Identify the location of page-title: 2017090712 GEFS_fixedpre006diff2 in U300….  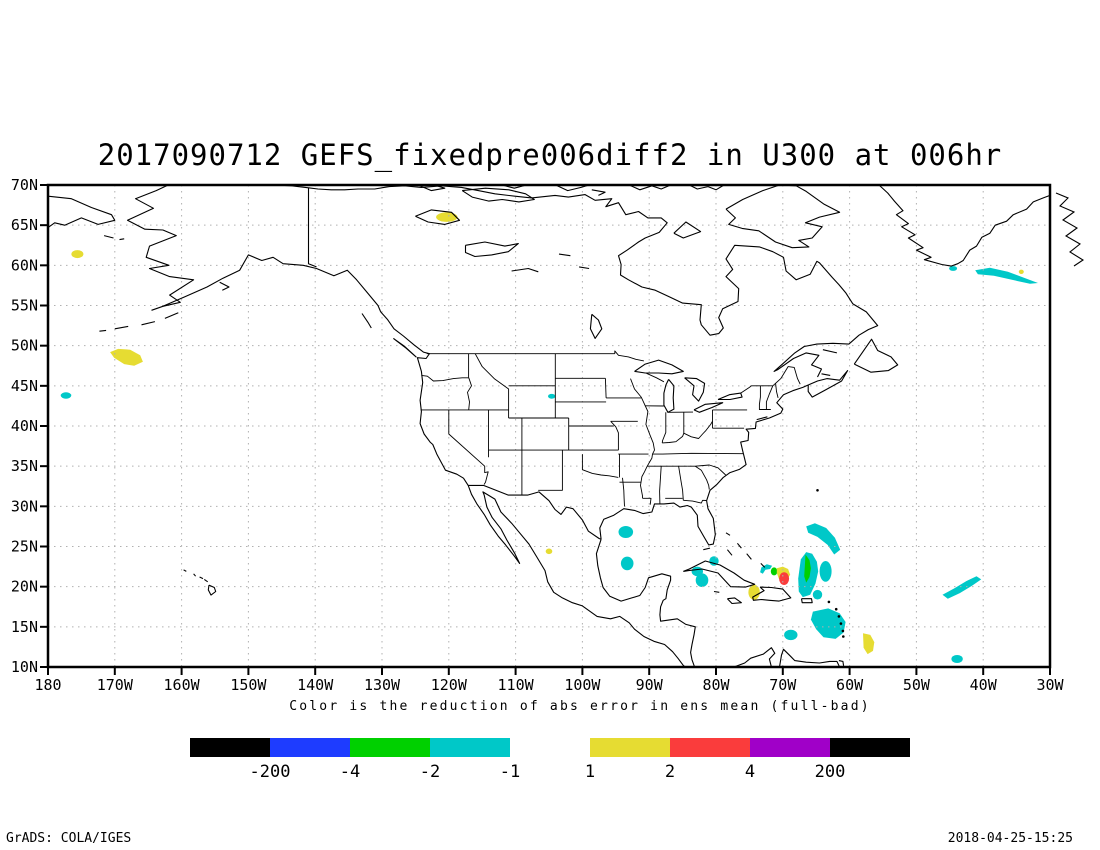
(550, 155).